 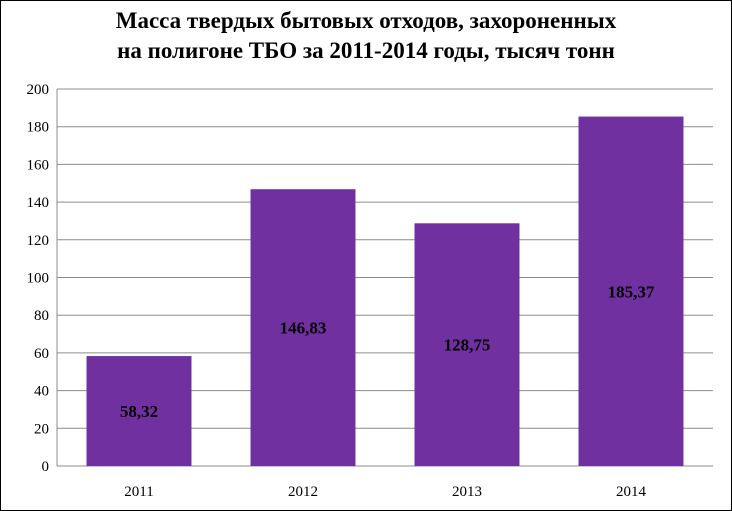 What do you see at coordinates (38, 203) in the screenshot?
I see `y-tick-label: 140` at bounding box center [38, 203].